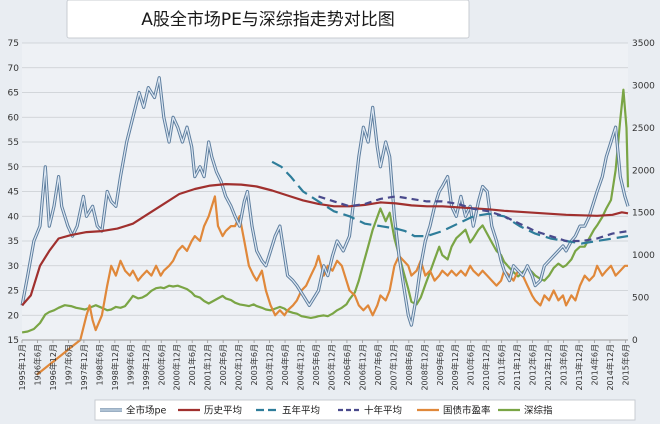  What do you see at coordinates (270, 367) in the screenshot?
I see `x-tick-label: 2003年12月` at bounding box center [270, 367].